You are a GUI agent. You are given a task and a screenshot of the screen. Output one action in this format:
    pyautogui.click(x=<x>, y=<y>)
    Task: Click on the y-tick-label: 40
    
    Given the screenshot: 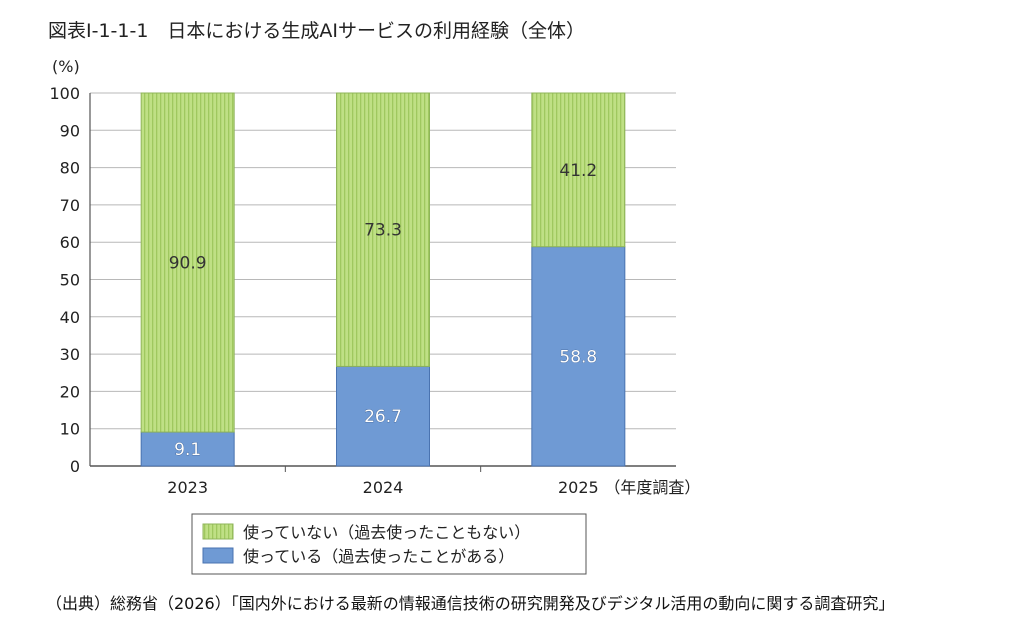 What is the action you would take?
    pyautogui.click(x=70, y=317)
    